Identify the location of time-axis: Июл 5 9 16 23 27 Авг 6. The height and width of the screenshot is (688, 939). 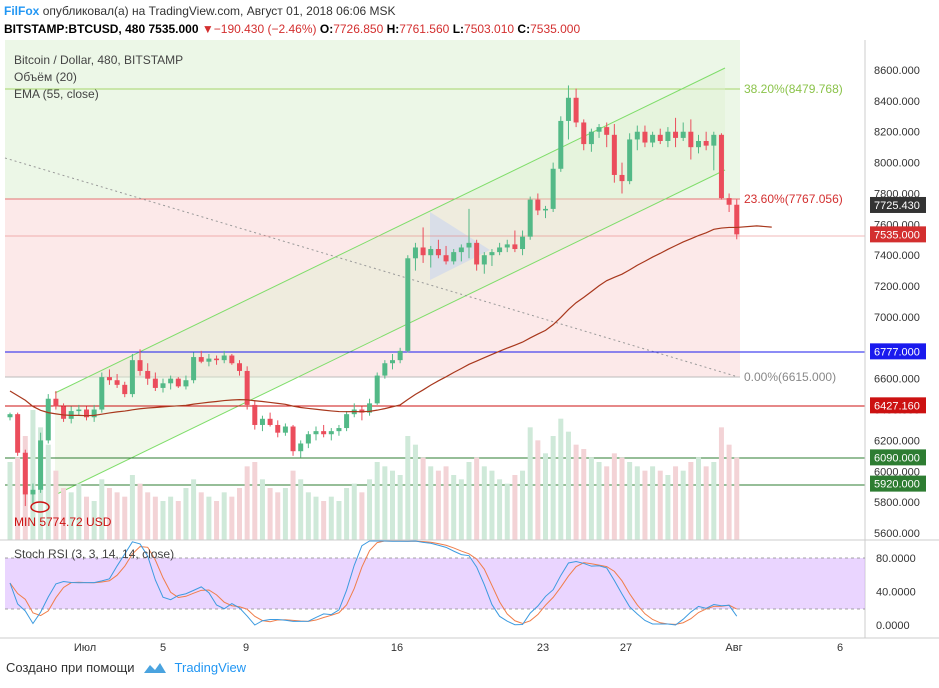
(458, 648).